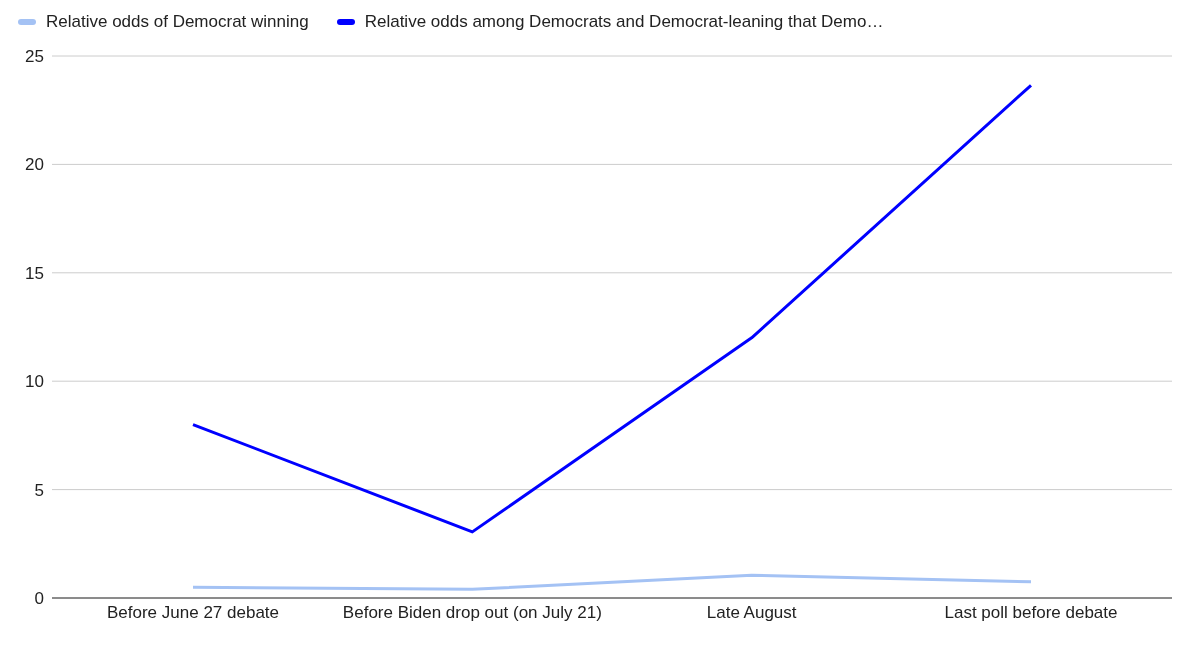 The image size is (1180, 646). Describe the element at coordinates (39, 599) in the screenshot. I see `y-tick-label: 0` at that location.